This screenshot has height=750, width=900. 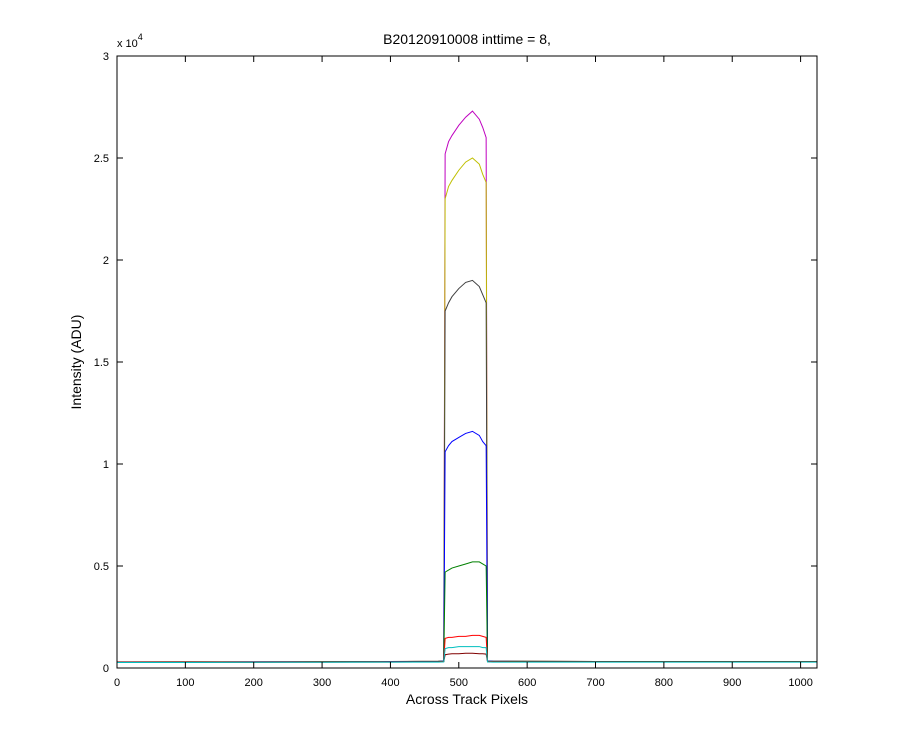 What do you see at coordinates (185, 683) in the screenshot?
I see `x-tick-label: 100` at bounding box center [185, 683].